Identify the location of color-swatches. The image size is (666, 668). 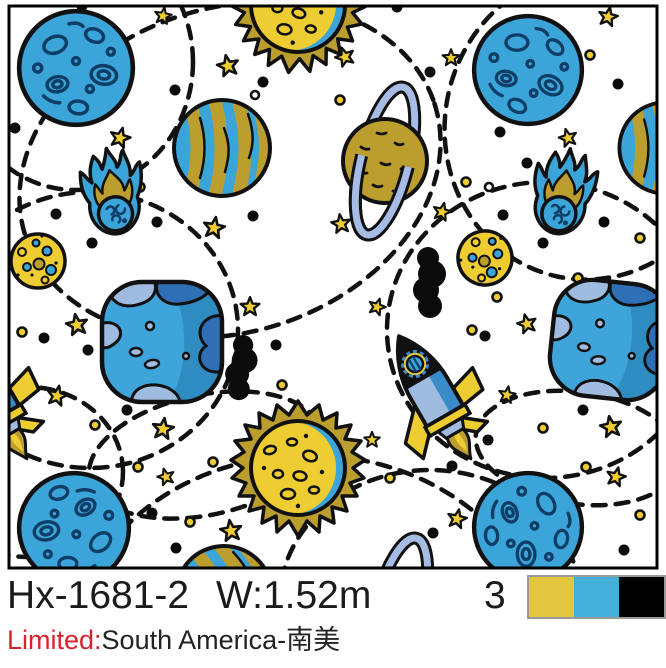
(596, 597).